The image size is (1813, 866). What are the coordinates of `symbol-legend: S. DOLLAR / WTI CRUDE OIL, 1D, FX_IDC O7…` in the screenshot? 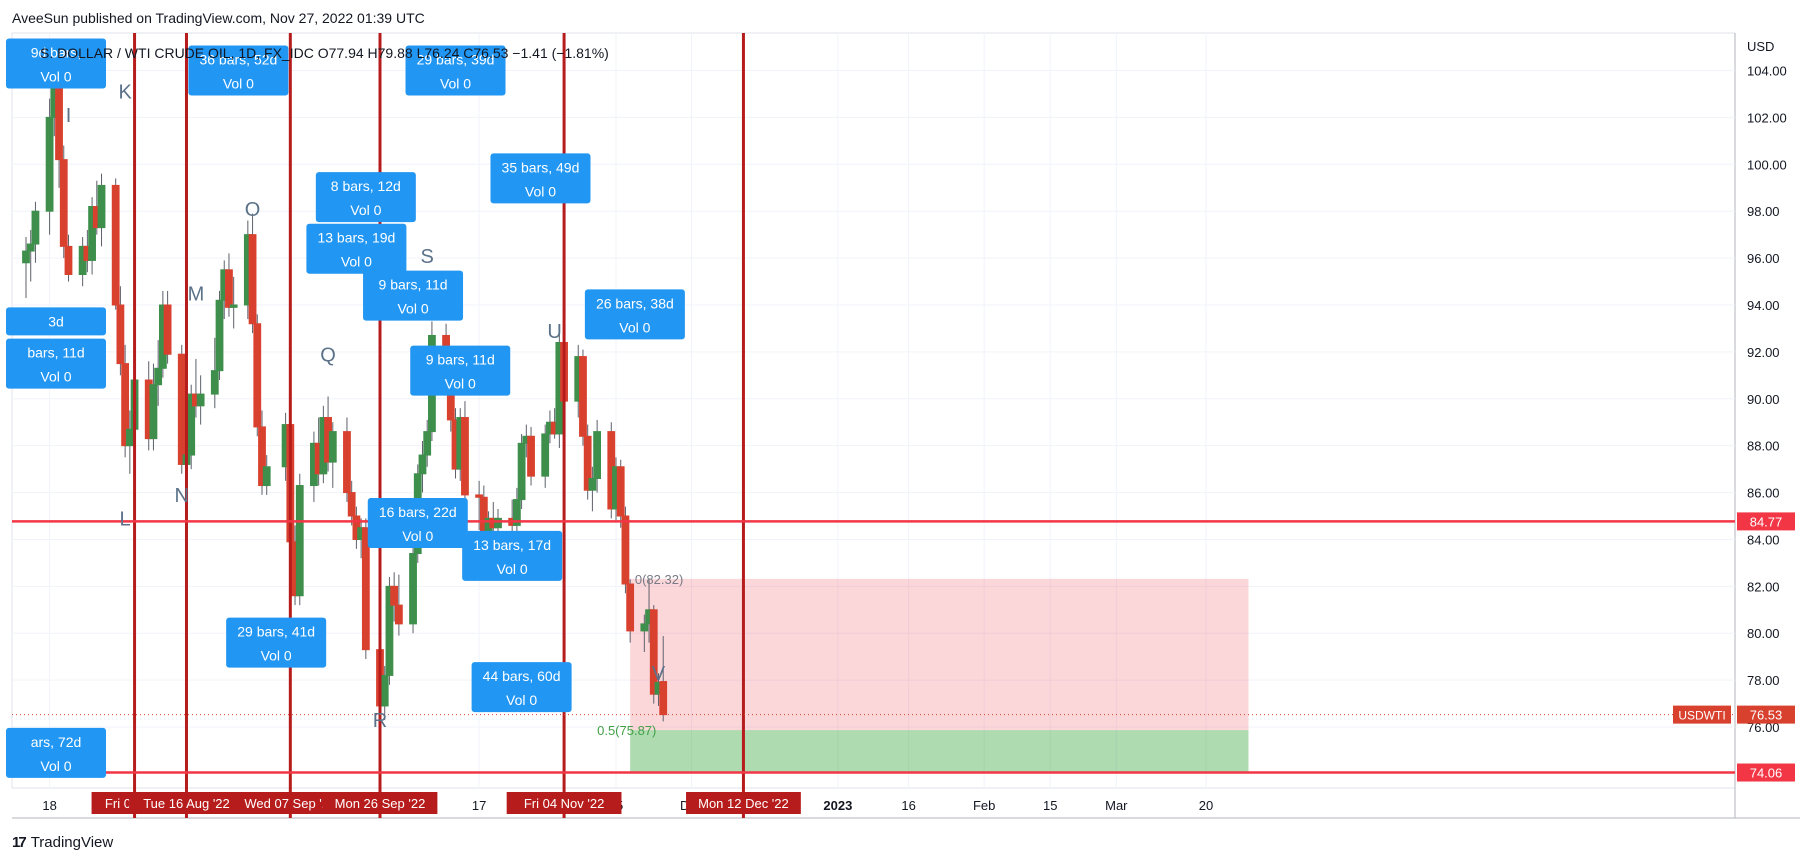 It's located at (324, 53).